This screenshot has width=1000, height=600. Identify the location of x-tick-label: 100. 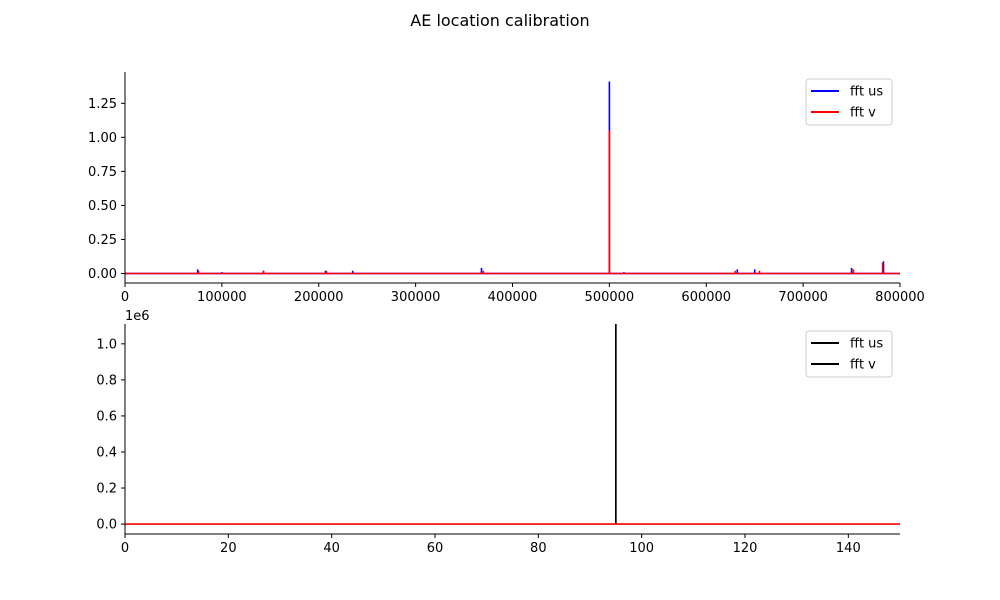
(641, 548).